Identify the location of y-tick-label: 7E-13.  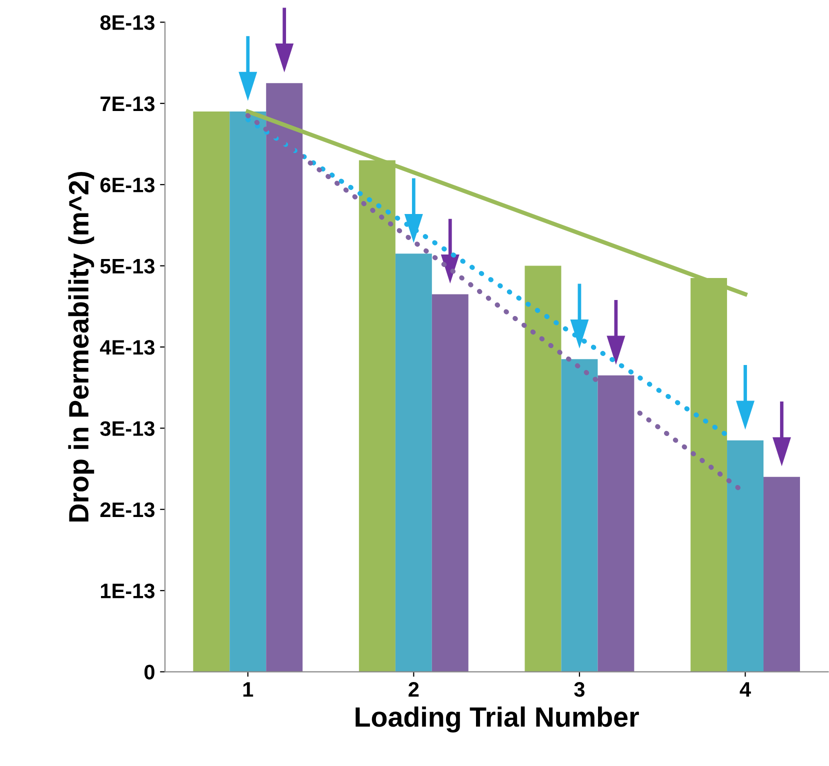
(127, 104).